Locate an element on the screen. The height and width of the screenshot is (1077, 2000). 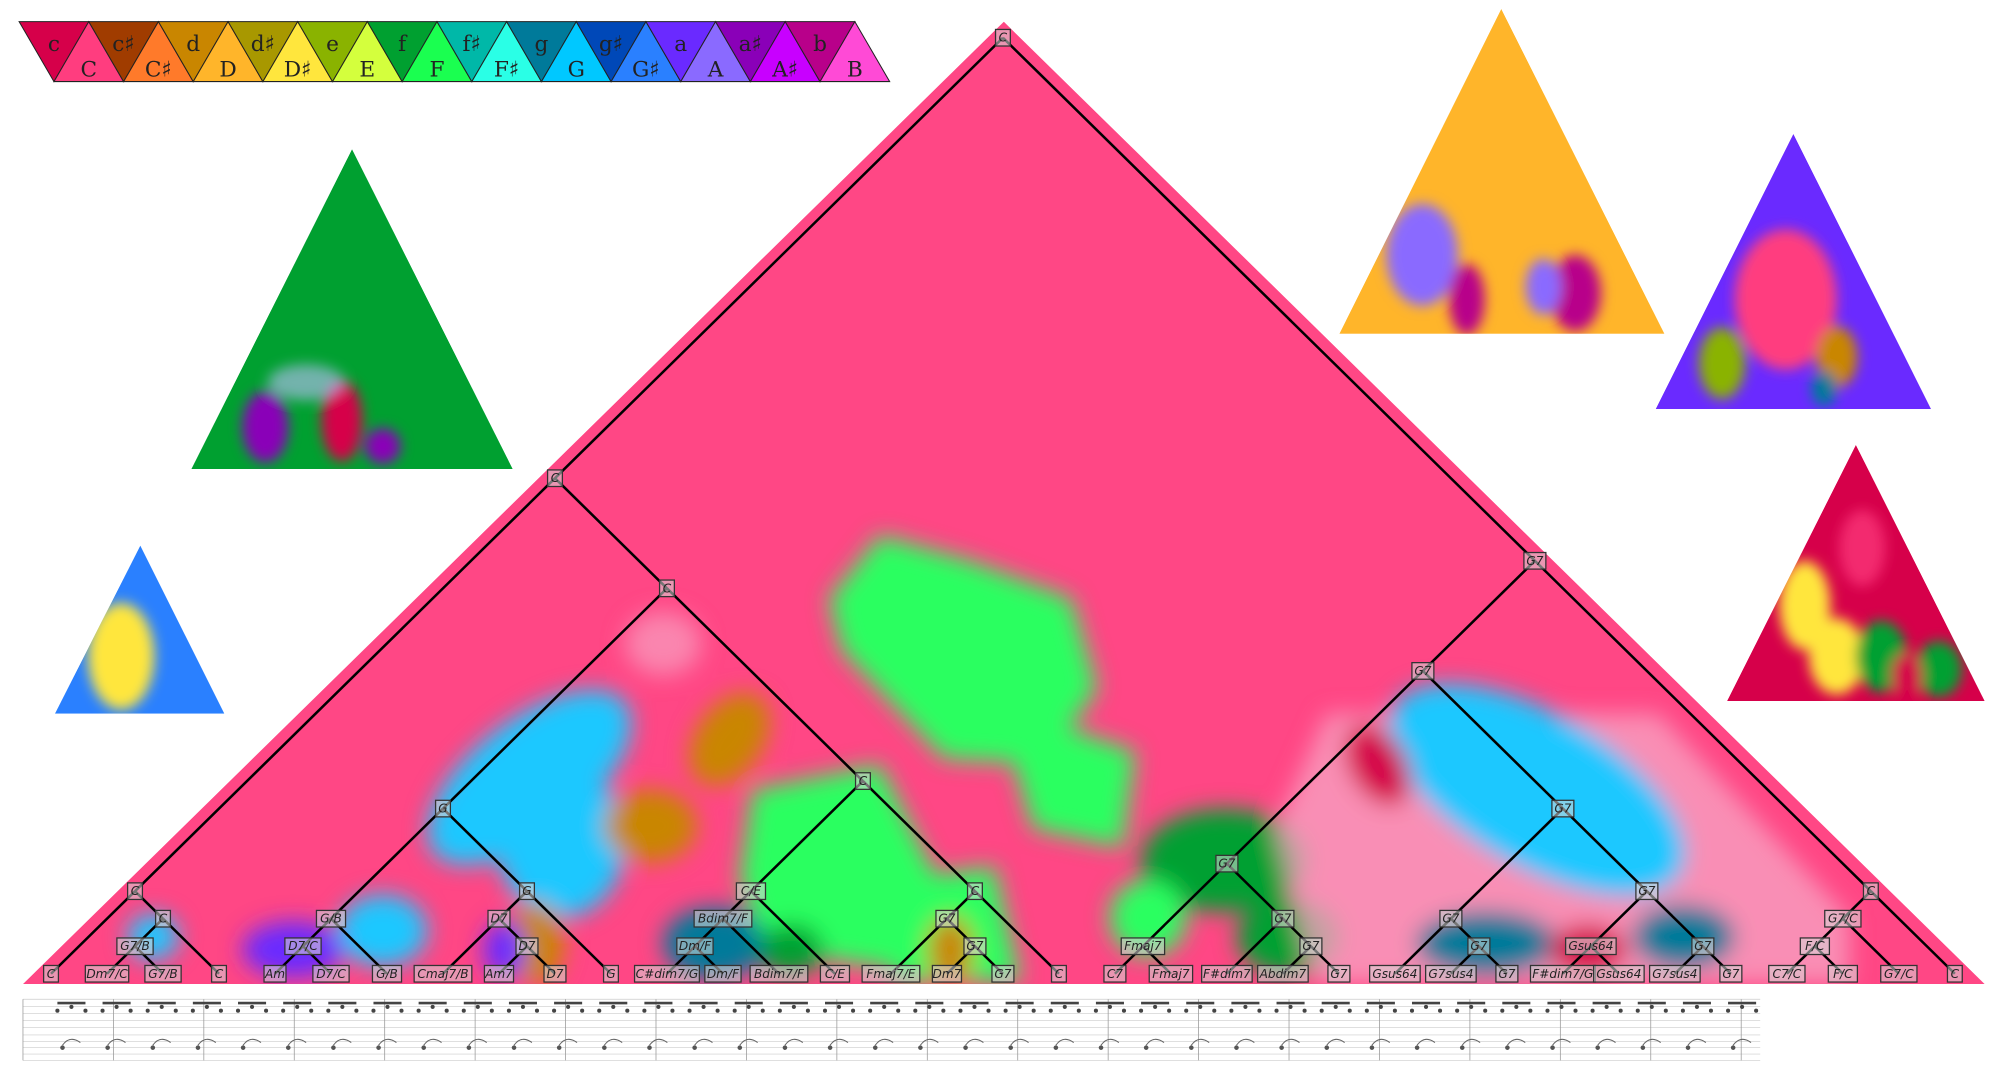
tree-leaf: Abdim7 is located at coordinates (1283, 973).